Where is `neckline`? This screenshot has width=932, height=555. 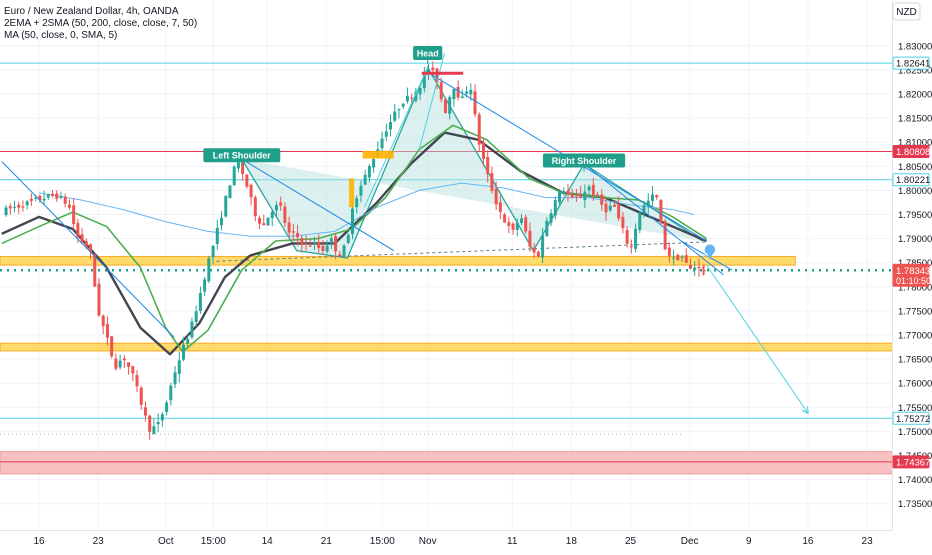 neckline is located at coordinates (461, 251).